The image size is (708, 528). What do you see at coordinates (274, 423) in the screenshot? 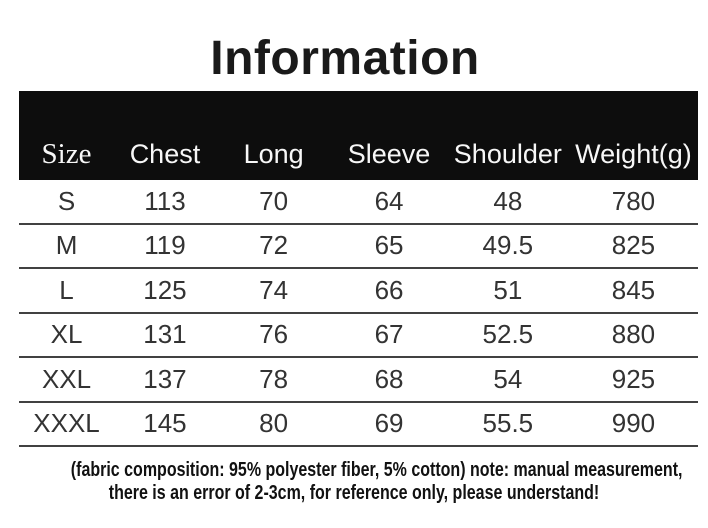
I see `cell-long: 80` at bounding box center [274, 423].